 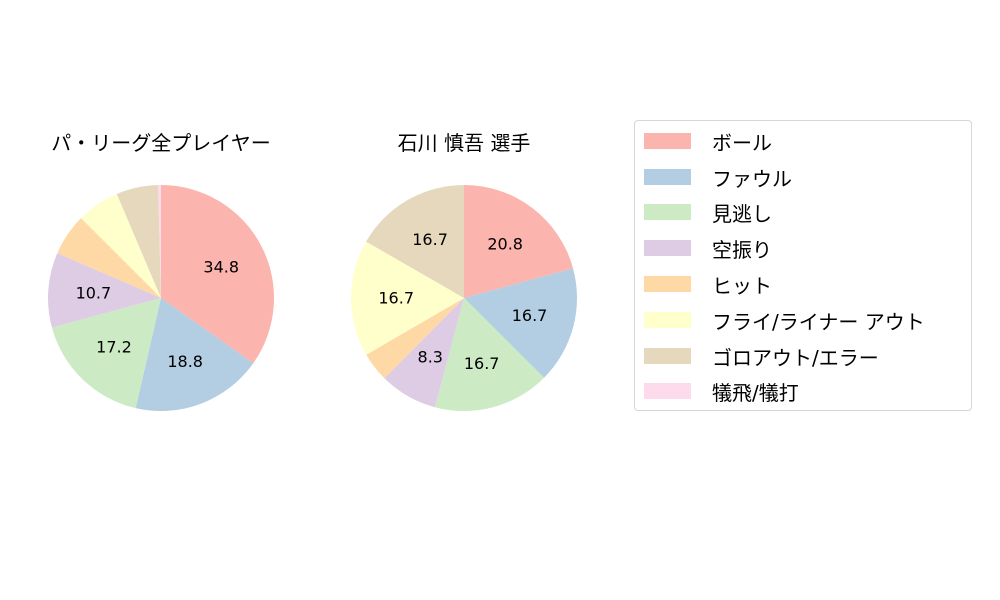 I want to click on slice-value-label: 8.3, so click(x=430, y=356).